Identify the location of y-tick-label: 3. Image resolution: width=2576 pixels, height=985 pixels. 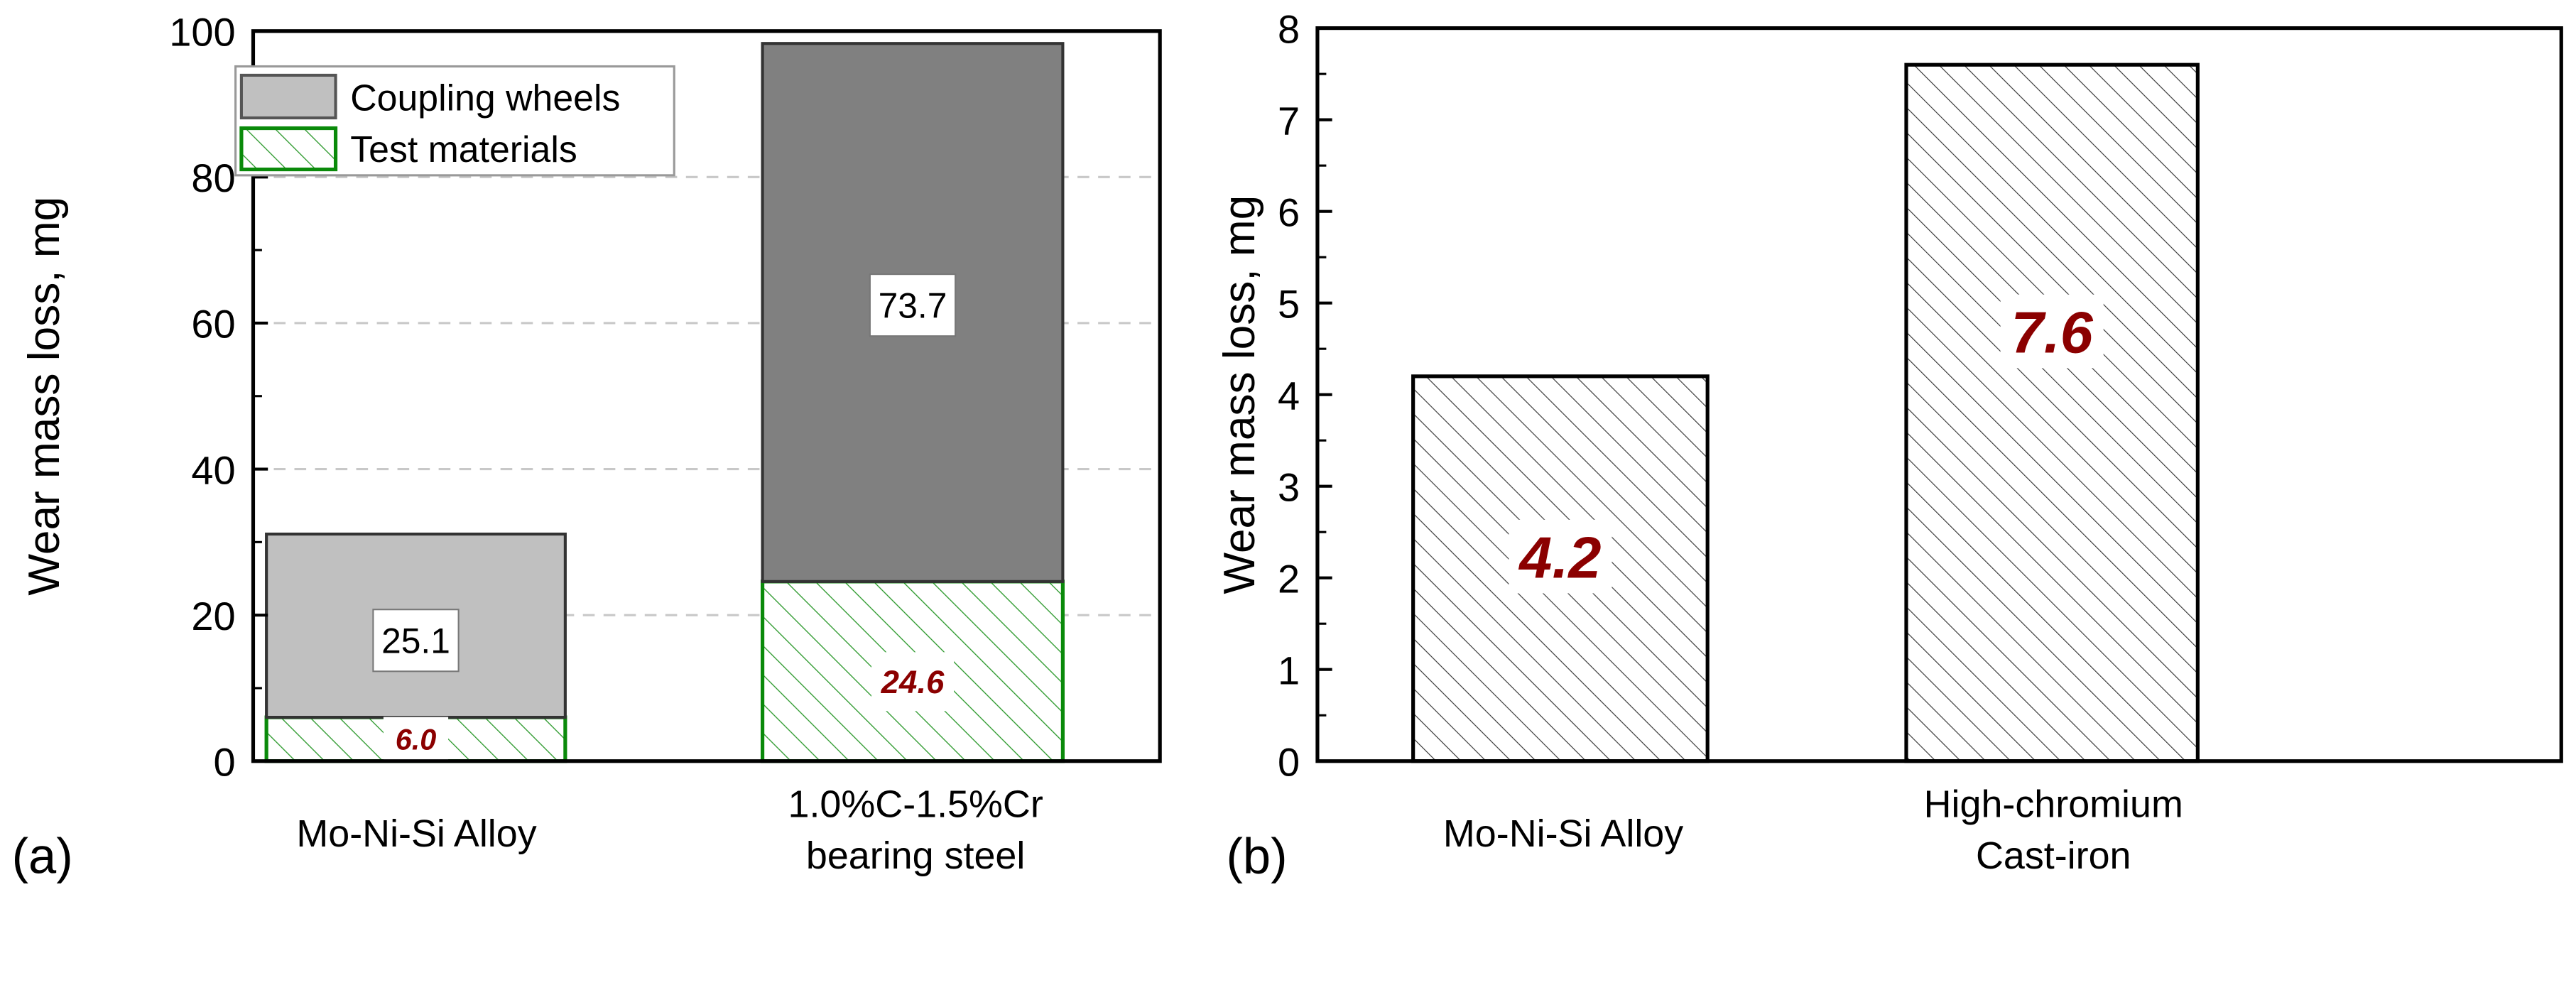
(1289, 486).